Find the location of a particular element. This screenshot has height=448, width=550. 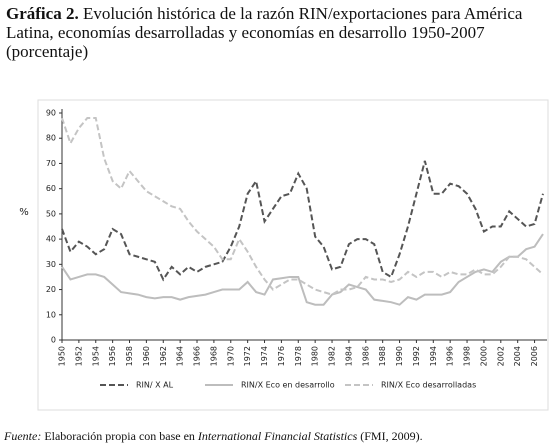

y-tick-label: 90 is located at coordinates (51, 113).